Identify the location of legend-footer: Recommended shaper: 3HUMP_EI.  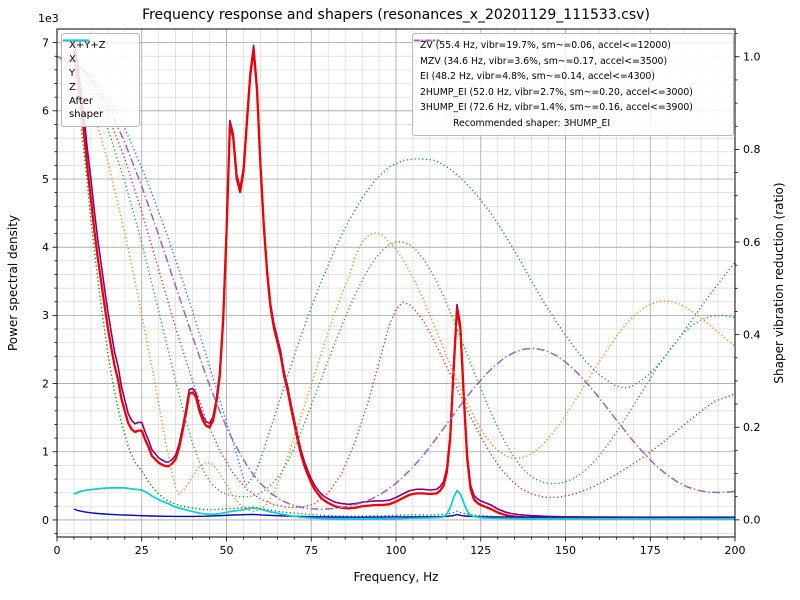
(573, 124).